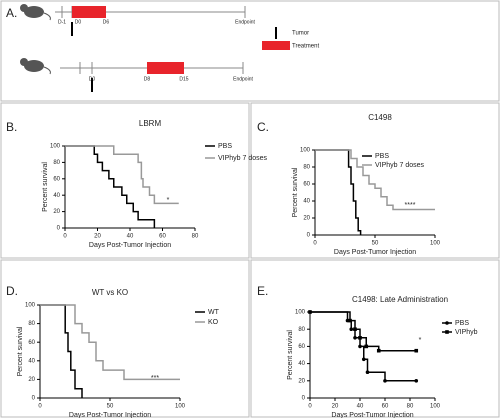 This screenshot has width=500, height=418. Describe the element at coordinates (11, 13) in the screenshot. I see `panel-label: A.` at that location.